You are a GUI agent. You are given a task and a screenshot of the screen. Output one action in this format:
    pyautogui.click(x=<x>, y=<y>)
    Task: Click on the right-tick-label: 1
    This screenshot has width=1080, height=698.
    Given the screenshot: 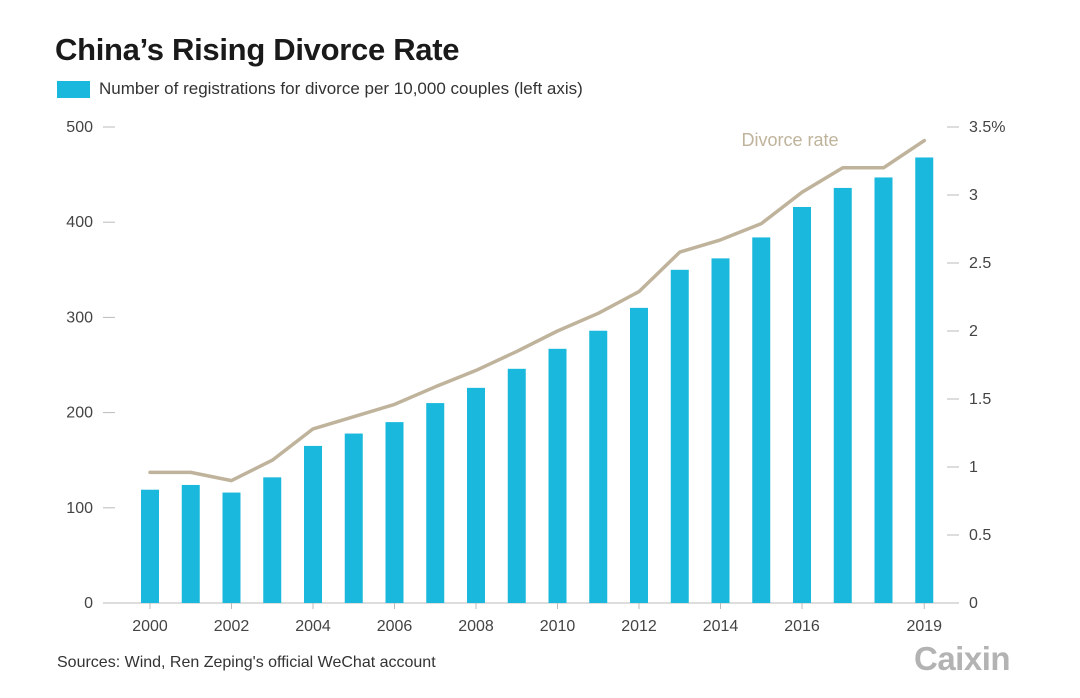 What is the action you would take?
    pyautogui.click(x=973, y=467)
    